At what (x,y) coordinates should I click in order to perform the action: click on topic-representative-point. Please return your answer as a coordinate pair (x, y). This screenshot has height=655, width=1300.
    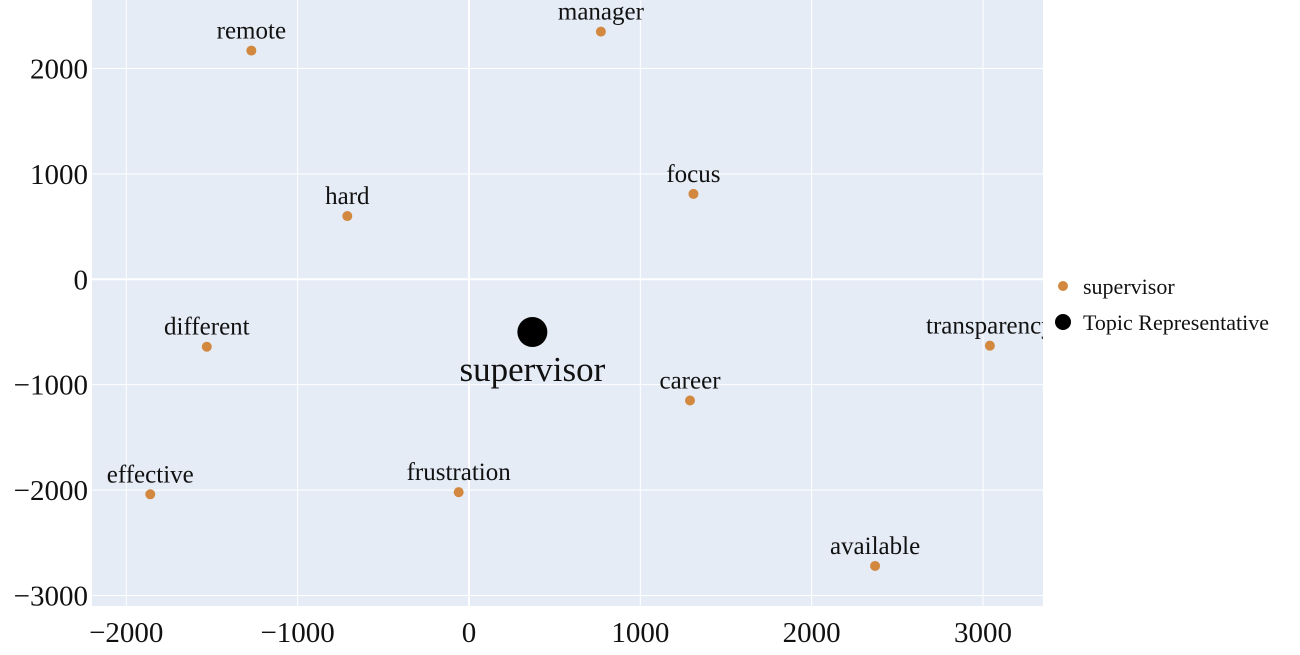
    Looking at the image, I should click on (532, 331).